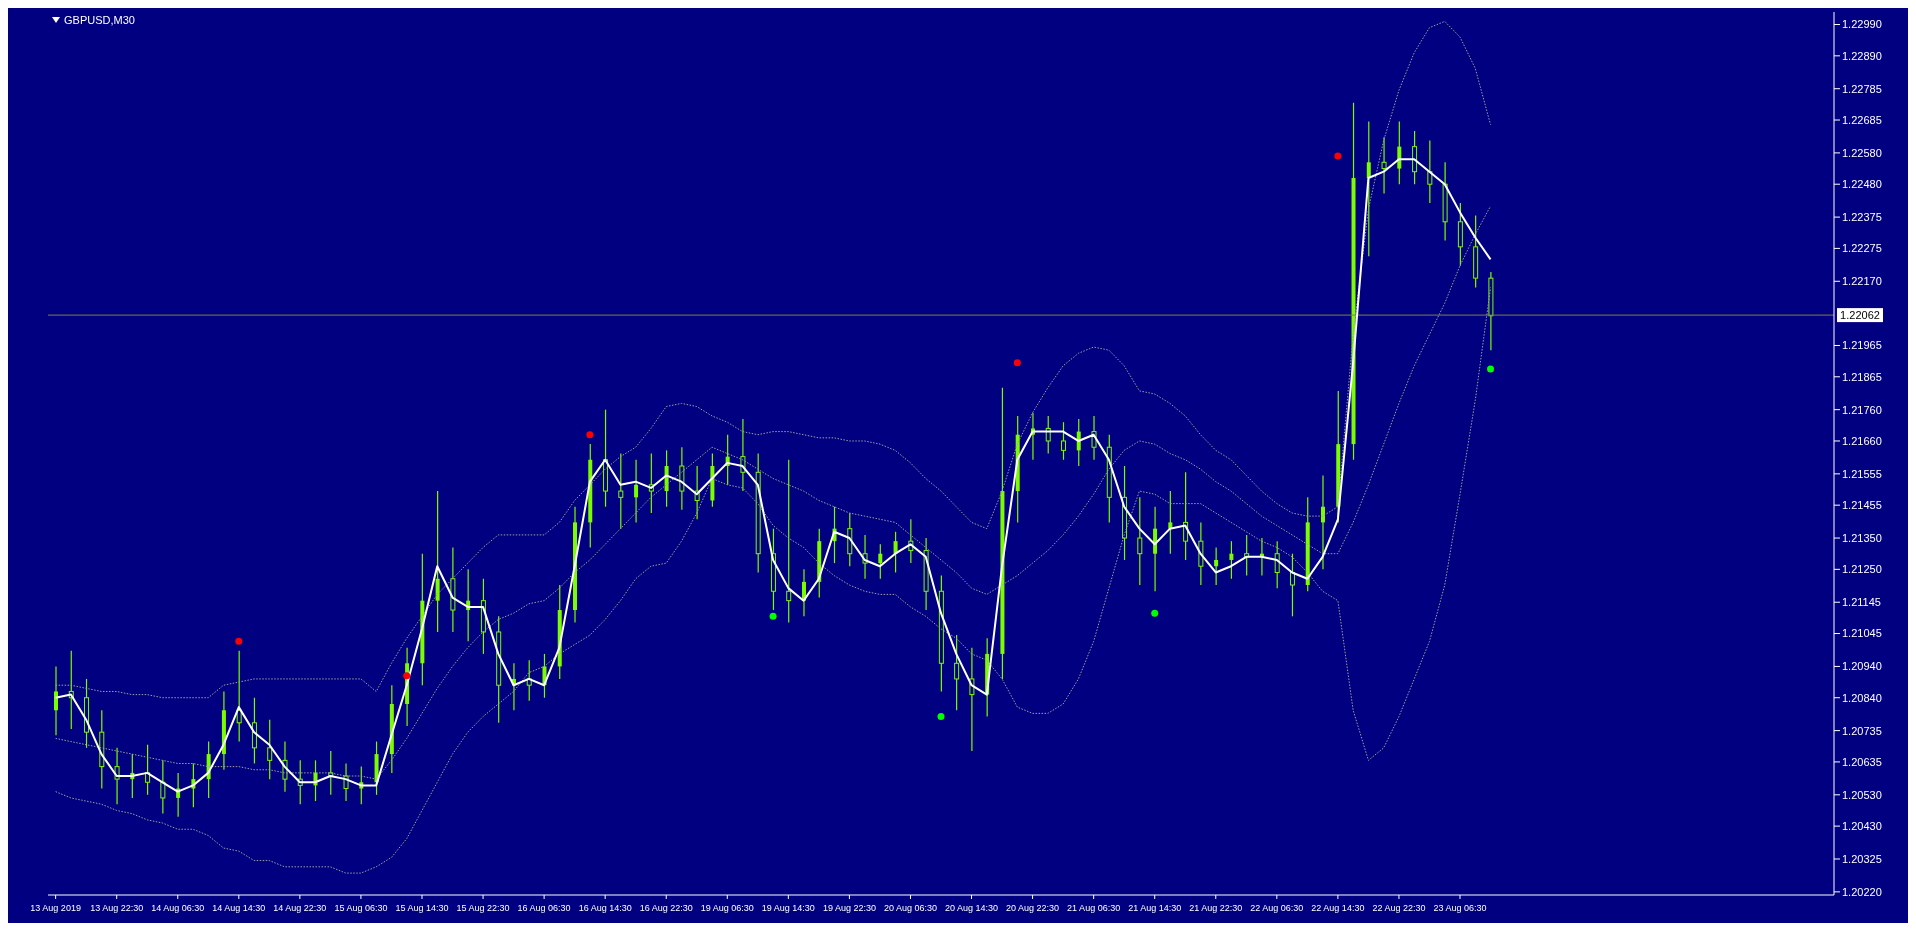 The image size is (1916, 933). I want to click on y-tick-label: 1.20940, so click(1862, 666).